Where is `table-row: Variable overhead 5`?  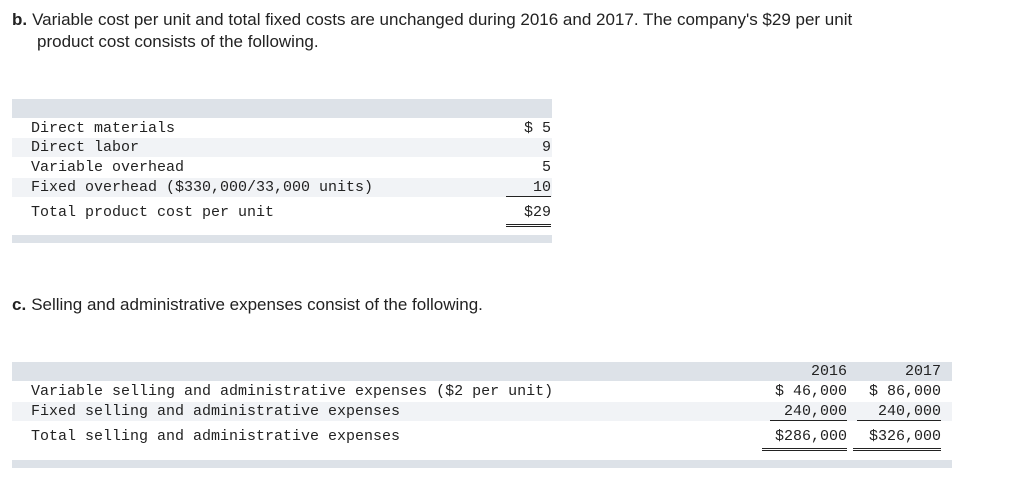
table-row: Variable overhead 5 is located at coordinates (282, 167).